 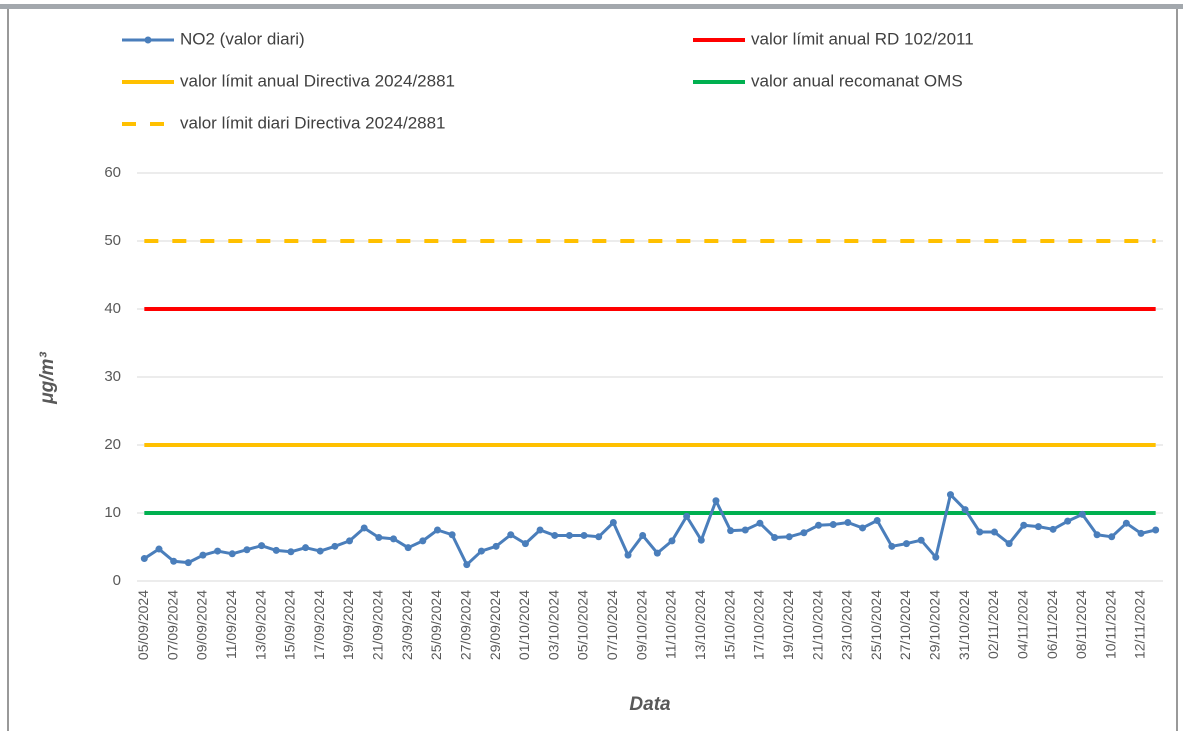 I want to click on x-tick-label: 11/09/2024, so click(x=231, y=624).